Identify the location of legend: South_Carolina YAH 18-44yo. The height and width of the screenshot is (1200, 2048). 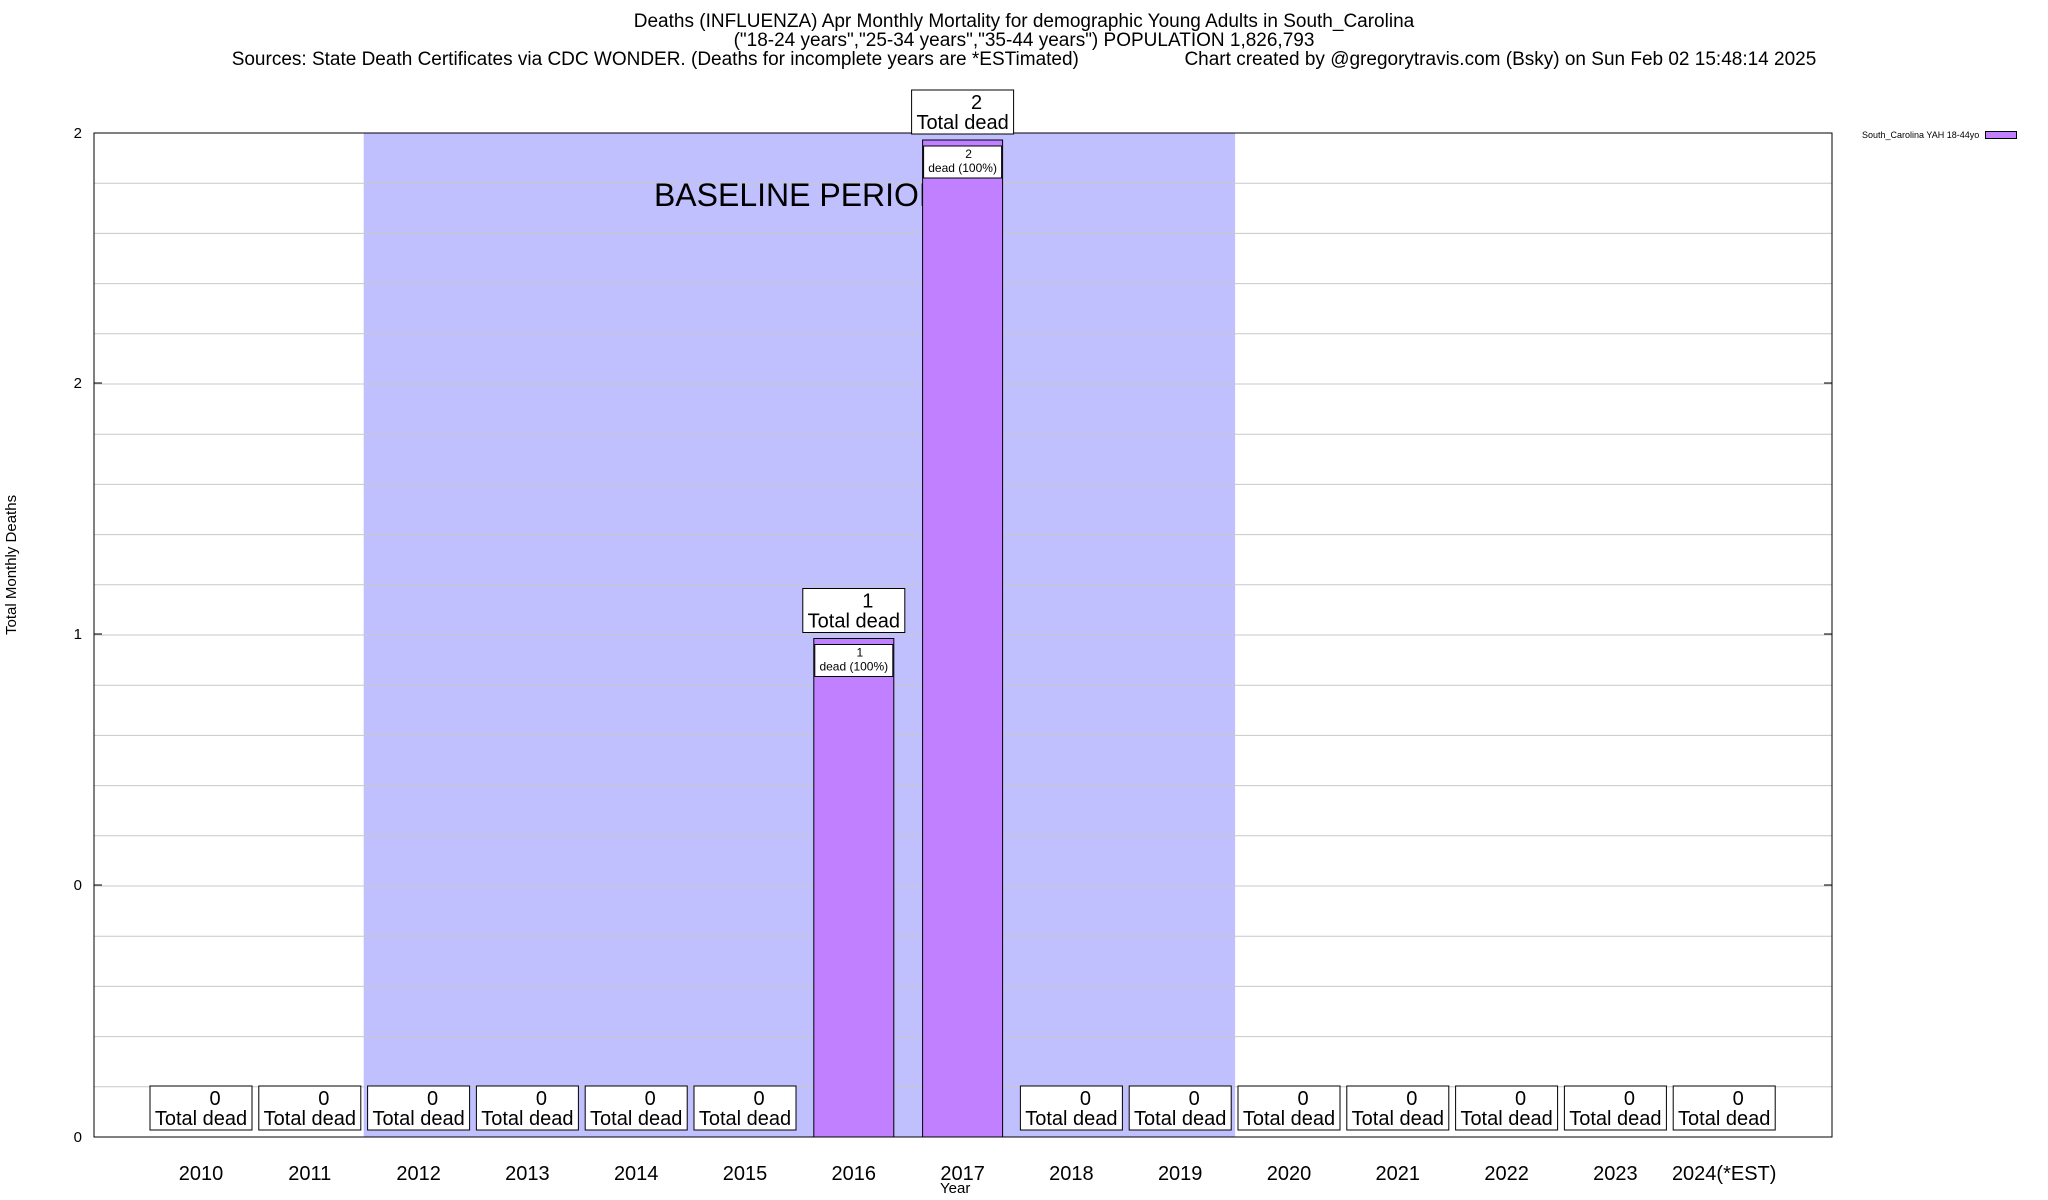
(1940, 135).